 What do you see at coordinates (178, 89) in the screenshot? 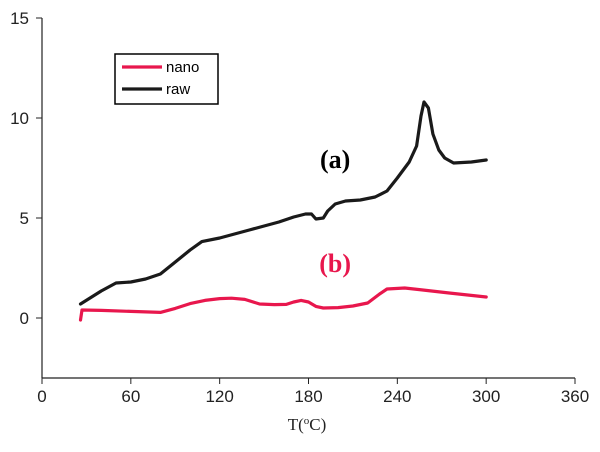
I see `legend-label-raw: raw` at bounding box center [178, 89].